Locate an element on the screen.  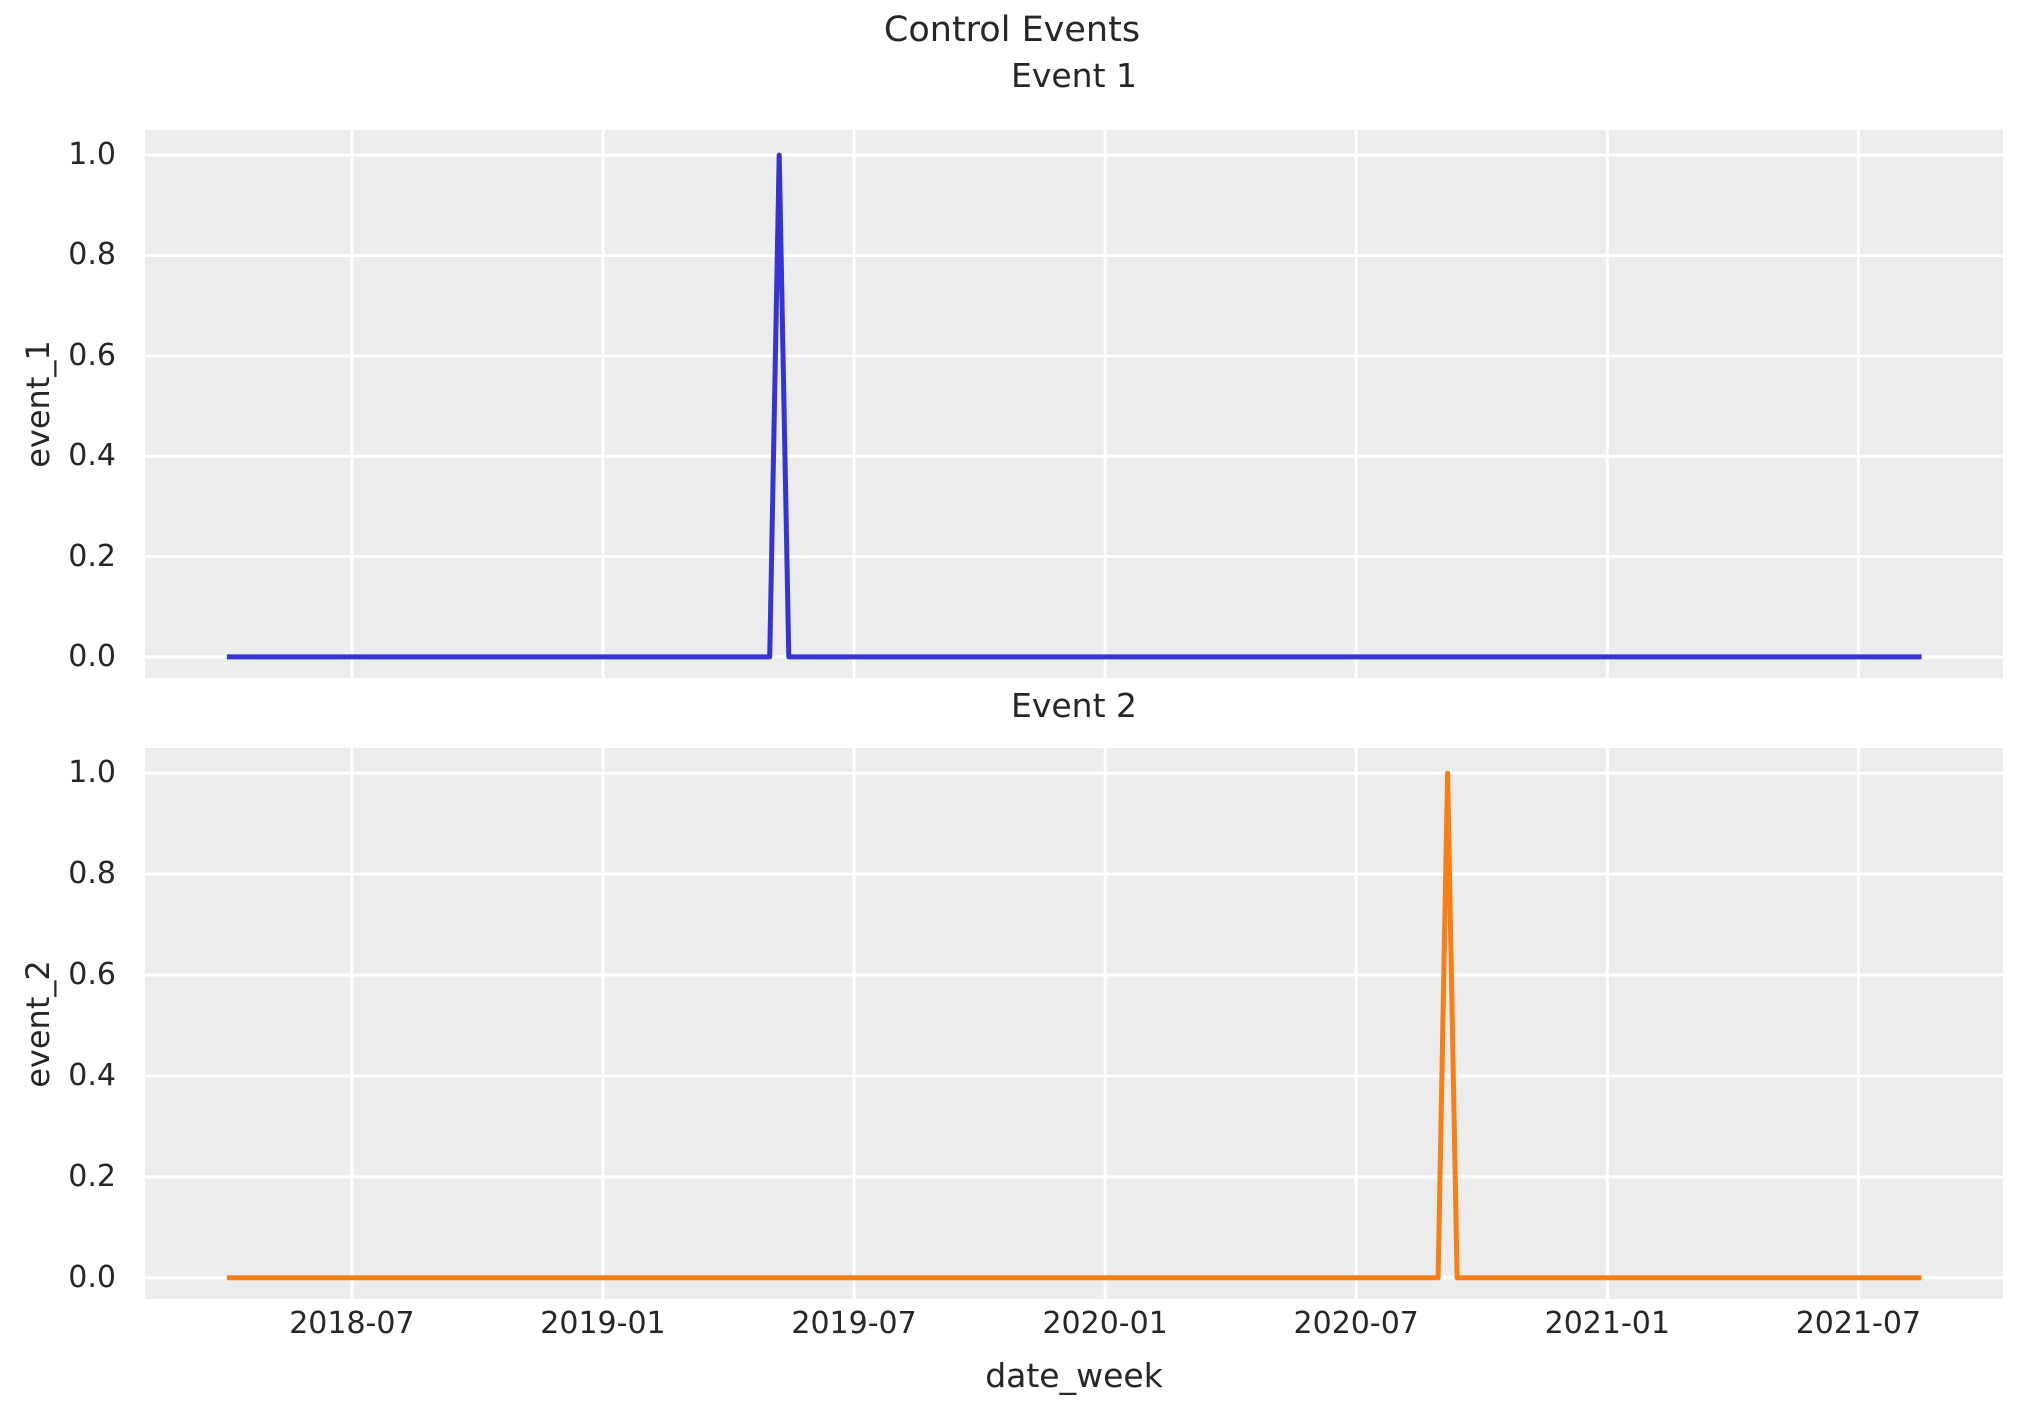
subplot-title-event-2: Event 2 is located at coordinates (1074, 705).